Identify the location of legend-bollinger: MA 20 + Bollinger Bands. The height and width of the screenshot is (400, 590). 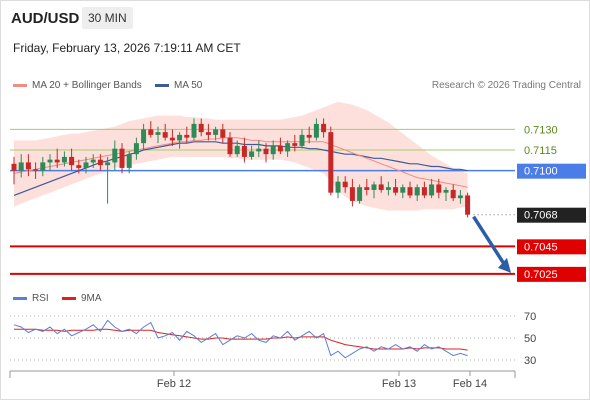
(77, 85).